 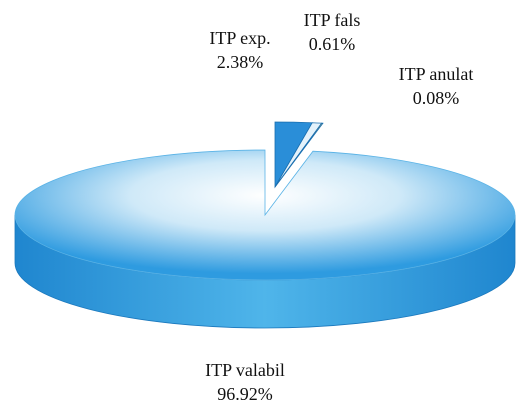 What do you see at coordinates (332, 44) in the screenshot?
I see `slice-value-label: 0.61%` at bounding box center [332, 44].